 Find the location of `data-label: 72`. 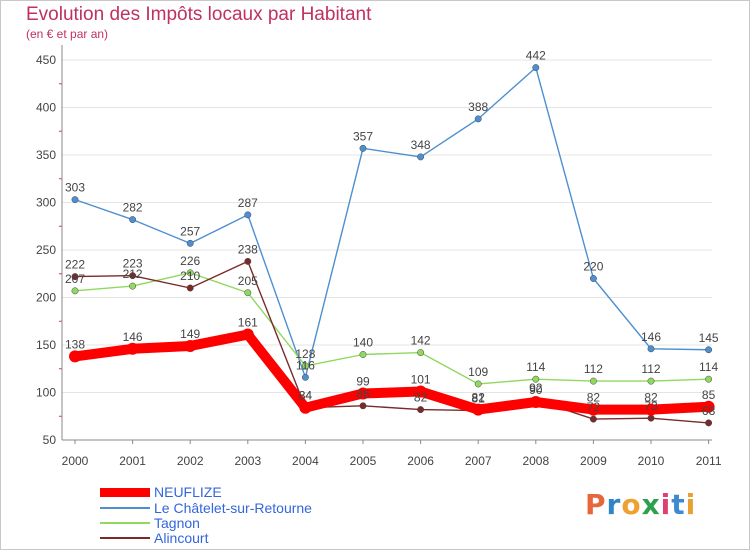

data-label: 72 is located at coordinates (594, 407).